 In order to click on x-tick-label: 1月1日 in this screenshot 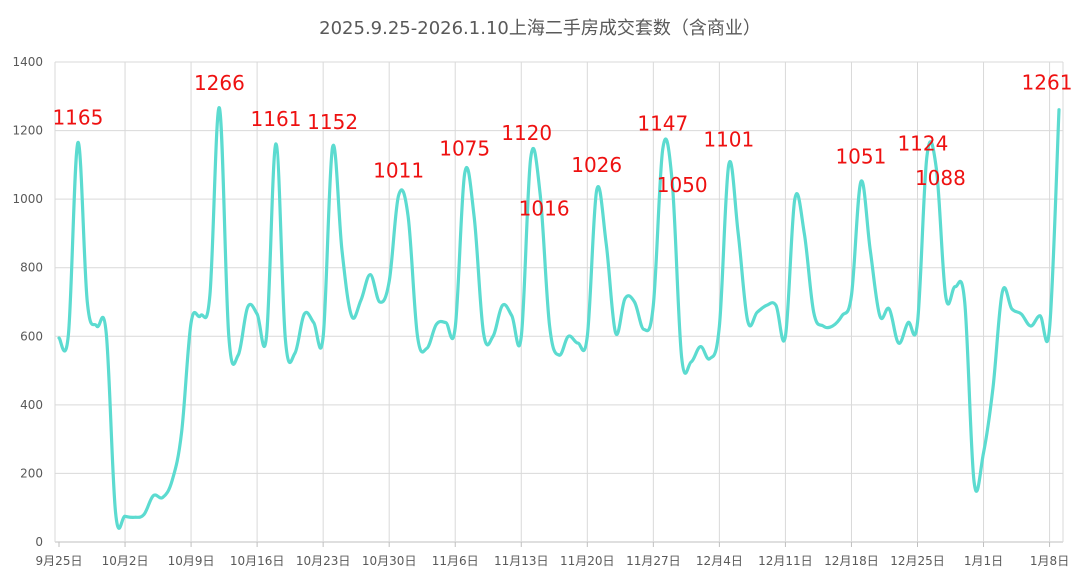, I will do `click(983, 561)`.